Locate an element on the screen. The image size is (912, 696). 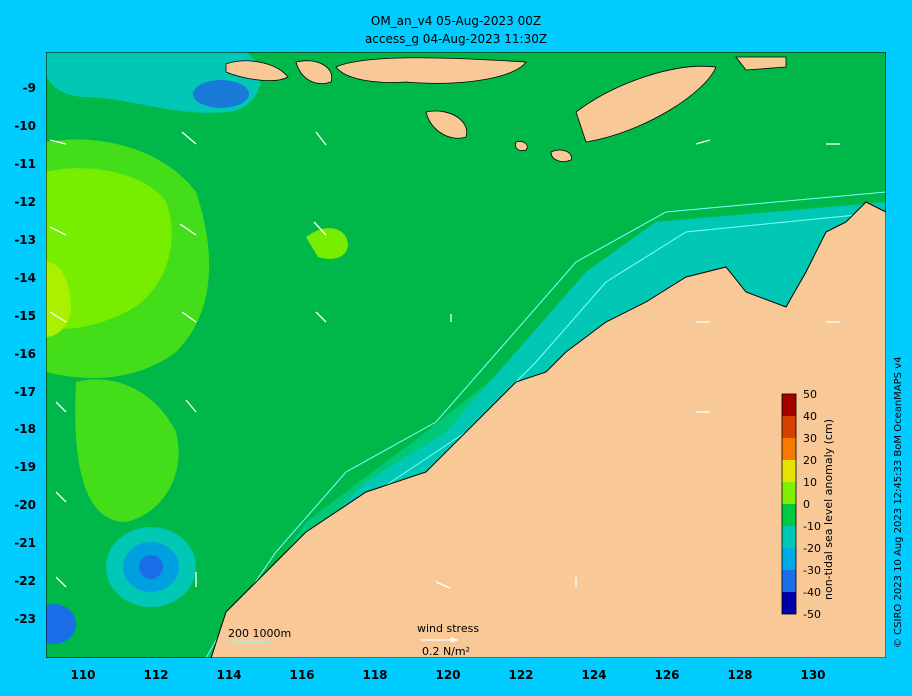
colorbar-tick: 50 is located at coordinates (810, 394).